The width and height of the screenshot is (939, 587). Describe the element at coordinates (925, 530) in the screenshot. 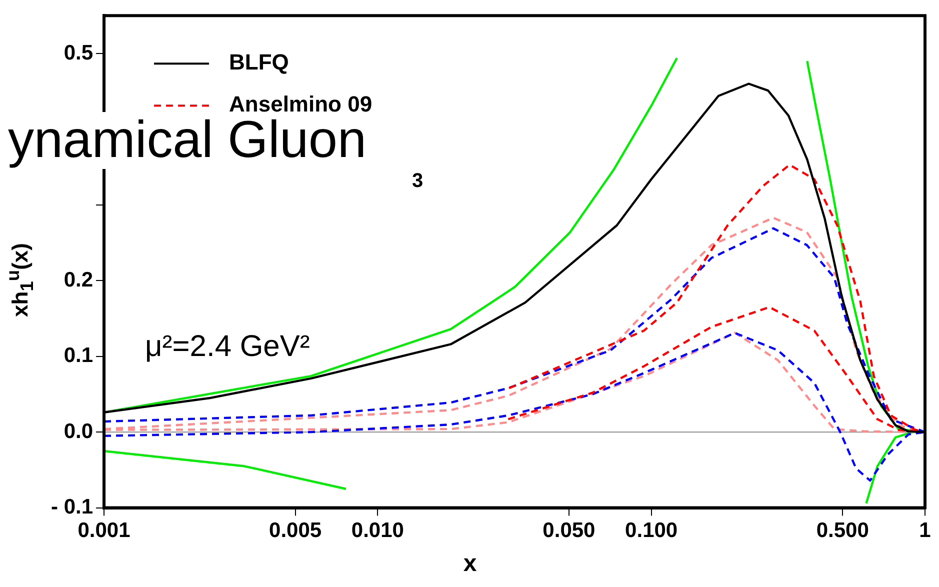

I see `x-tick-label: 1` at that location.